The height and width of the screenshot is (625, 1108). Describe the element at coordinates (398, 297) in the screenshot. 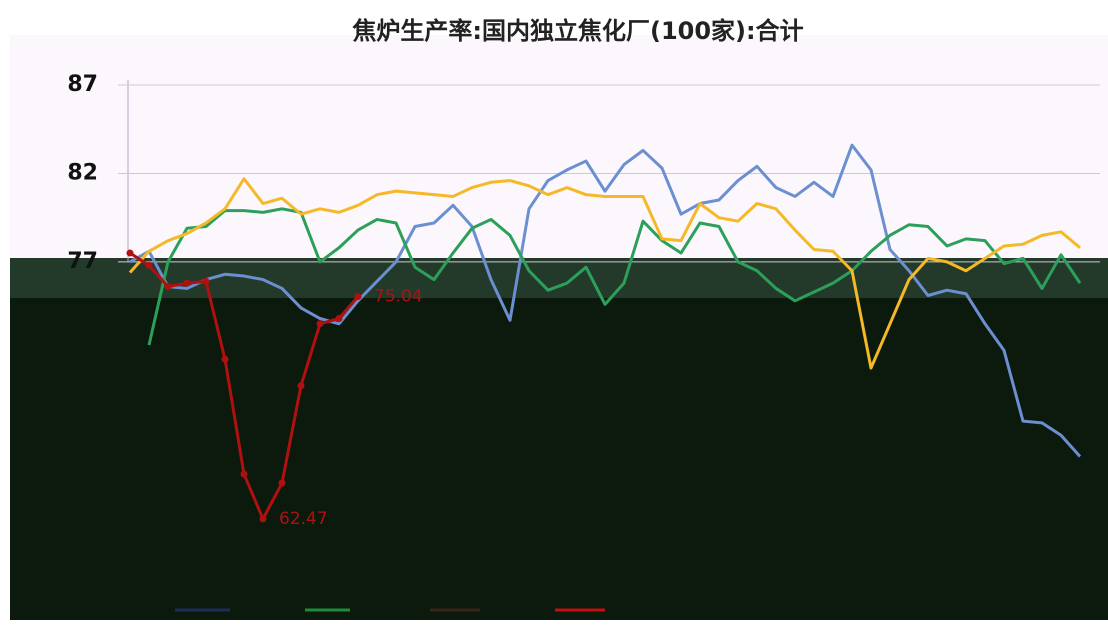

I see `data-label: 75.04` at that location.